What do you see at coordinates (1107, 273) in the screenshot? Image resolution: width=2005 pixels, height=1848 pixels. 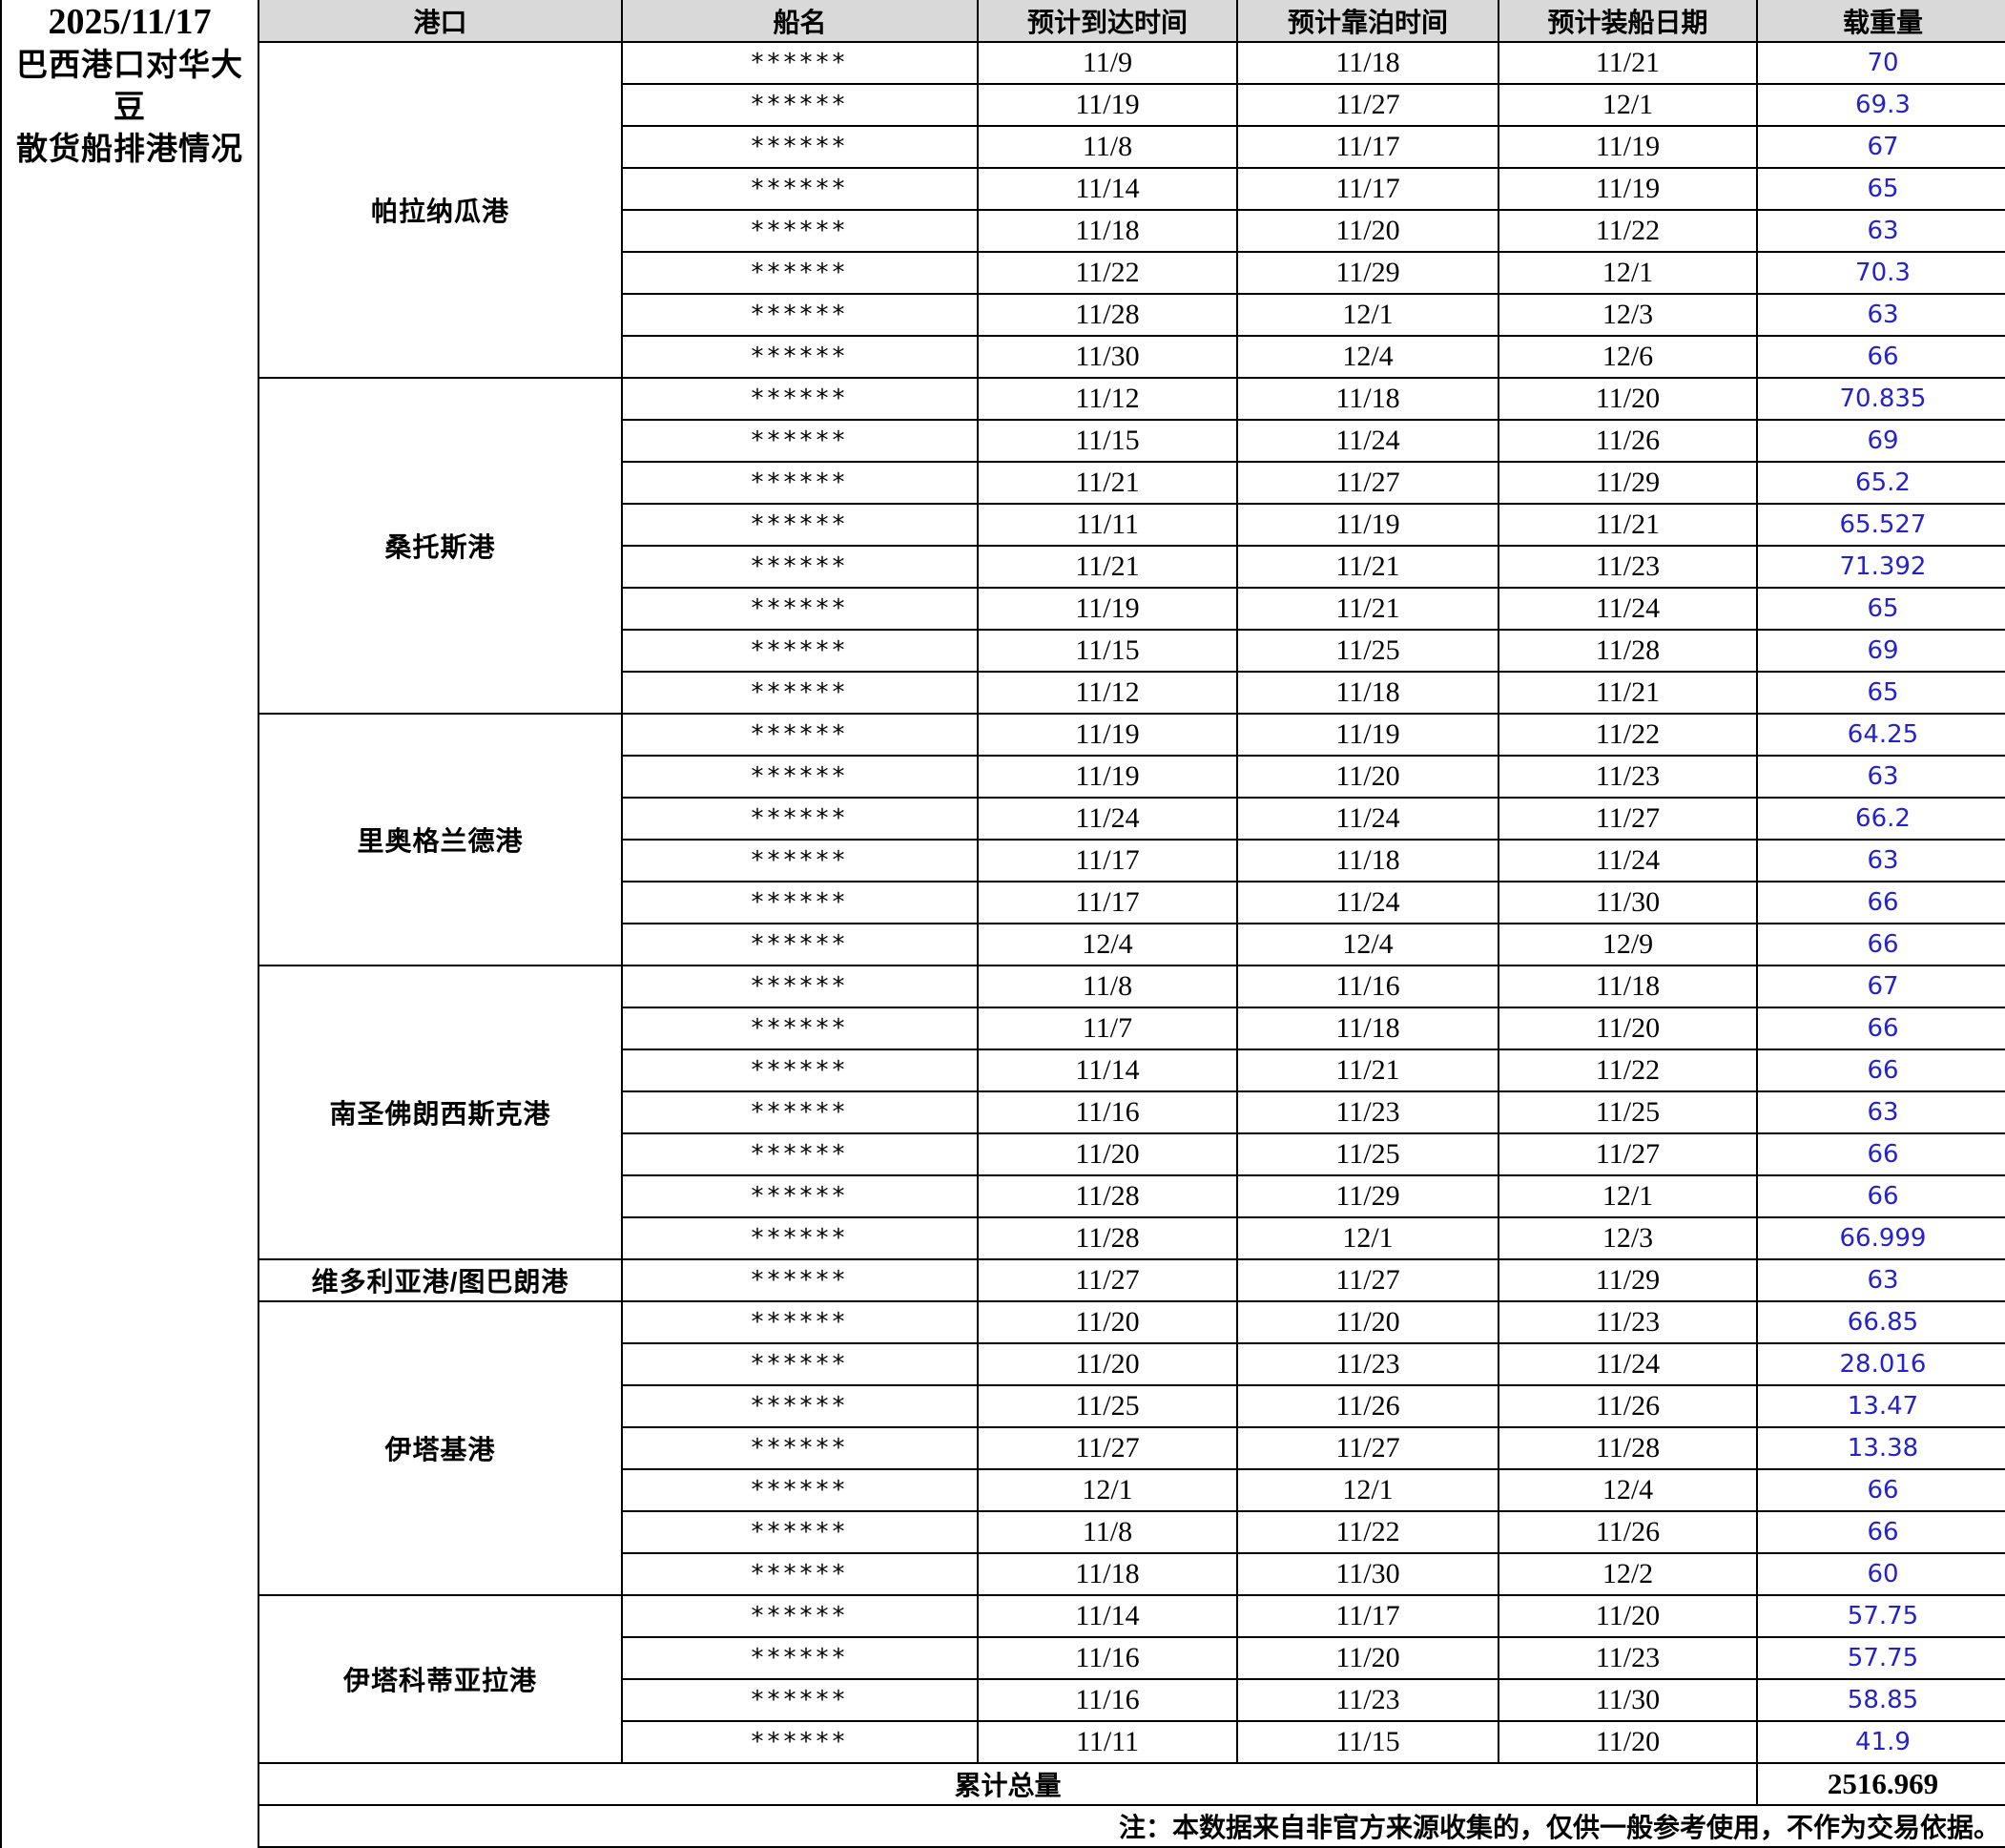 I see `eta-cell: 11/22` at bounding box center [1107, 273].